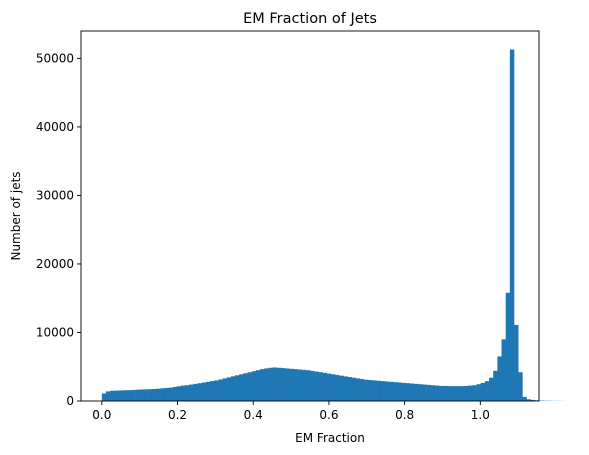  I want to click on y-tick-label: 50000, so click(55, 58).